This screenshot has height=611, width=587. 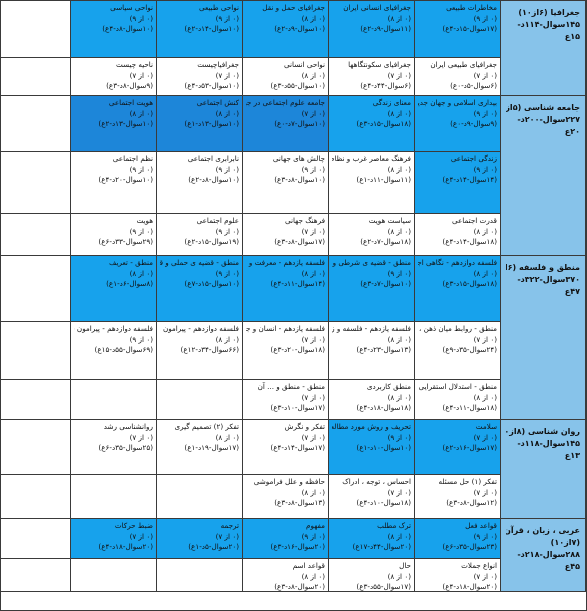 What do you see at coordinates (371, 538) in the screenshot?
I see `topic-cell: ترک مطلب (۰ از ۸) (۲۰سوال-۴۴د-۱۷ع)` at bounding box center [371, 538].